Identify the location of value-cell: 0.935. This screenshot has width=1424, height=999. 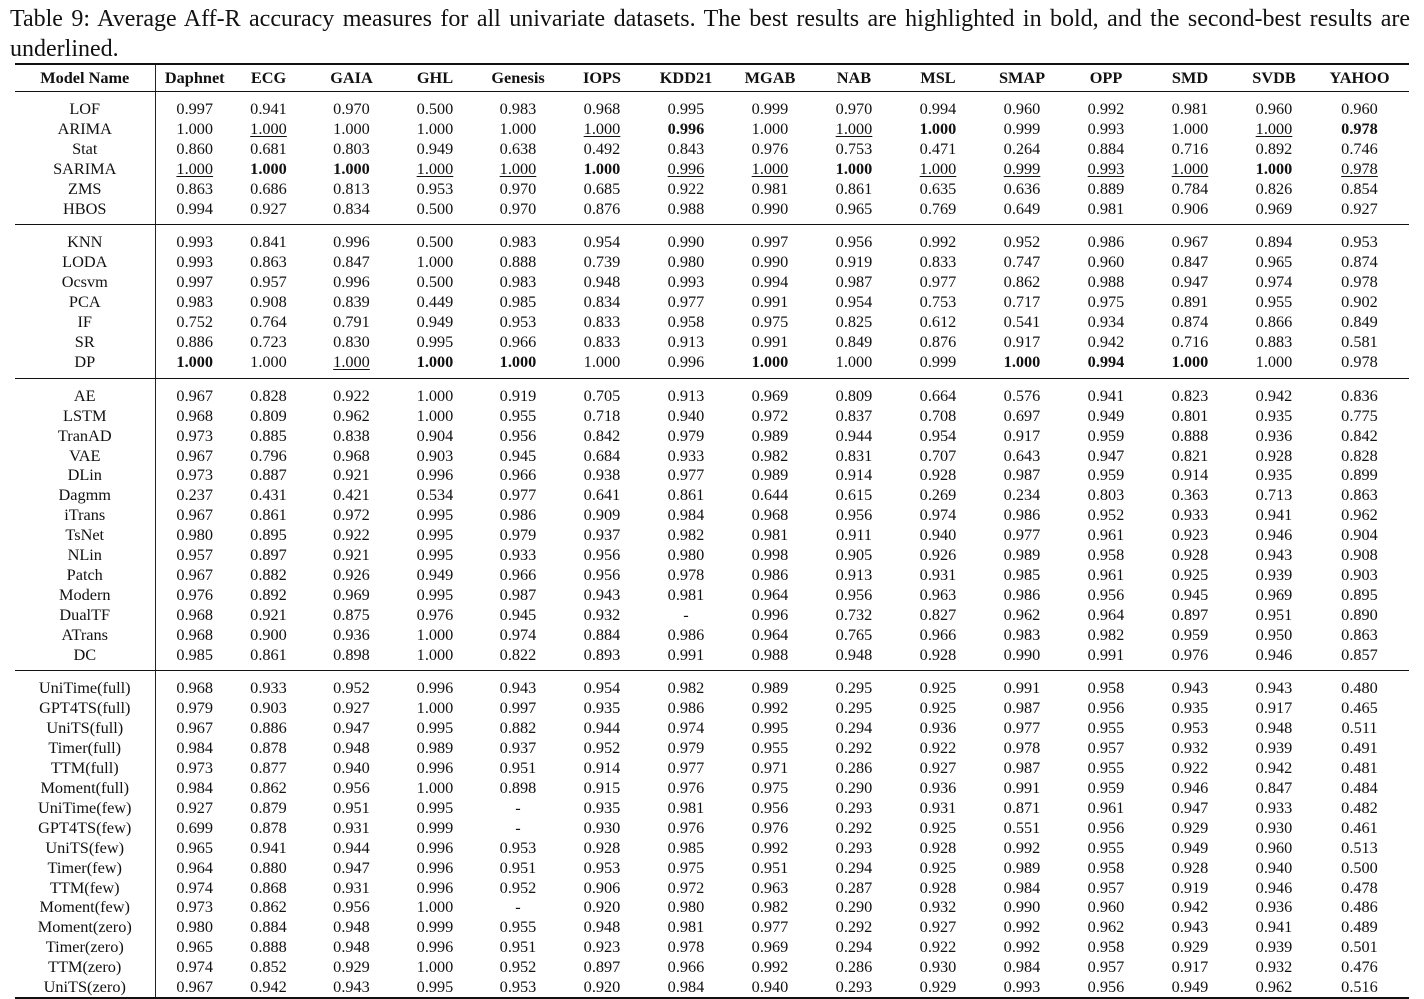
(1274, 415).